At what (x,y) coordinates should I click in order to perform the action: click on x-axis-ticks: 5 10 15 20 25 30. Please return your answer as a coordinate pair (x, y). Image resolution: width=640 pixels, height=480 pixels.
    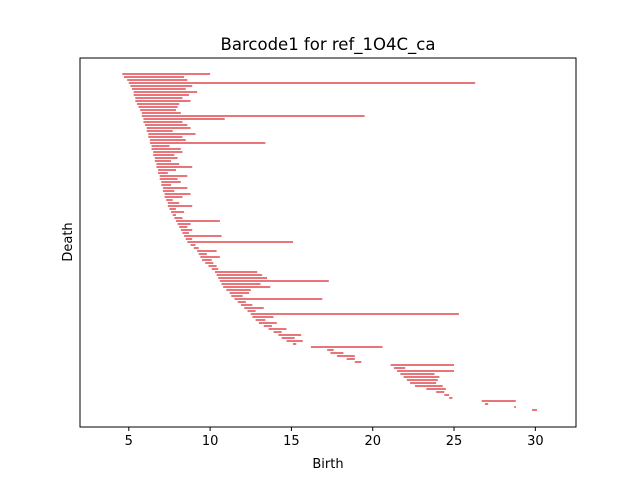
    Looking at the image, I should click on (334, 438).